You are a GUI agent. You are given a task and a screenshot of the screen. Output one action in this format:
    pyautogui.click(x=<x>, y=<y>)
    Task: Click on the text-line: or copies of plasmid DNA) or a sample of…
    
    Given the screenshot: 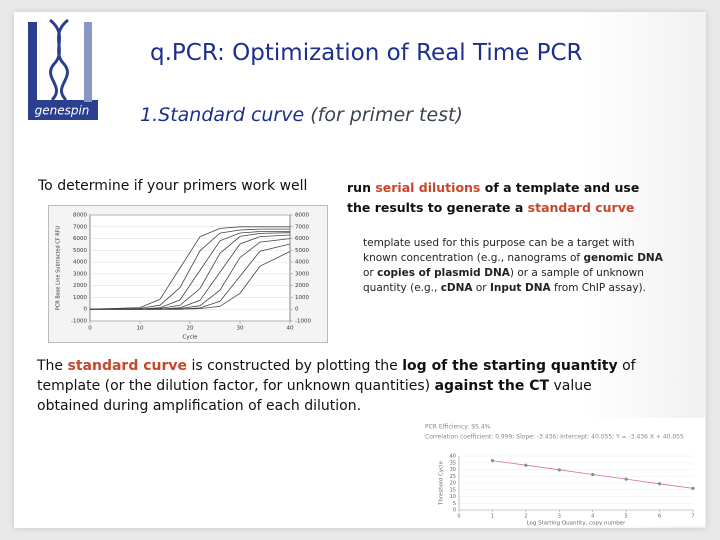 What is the action you would take?
    pyautogui.click(x=513, y=273)
    